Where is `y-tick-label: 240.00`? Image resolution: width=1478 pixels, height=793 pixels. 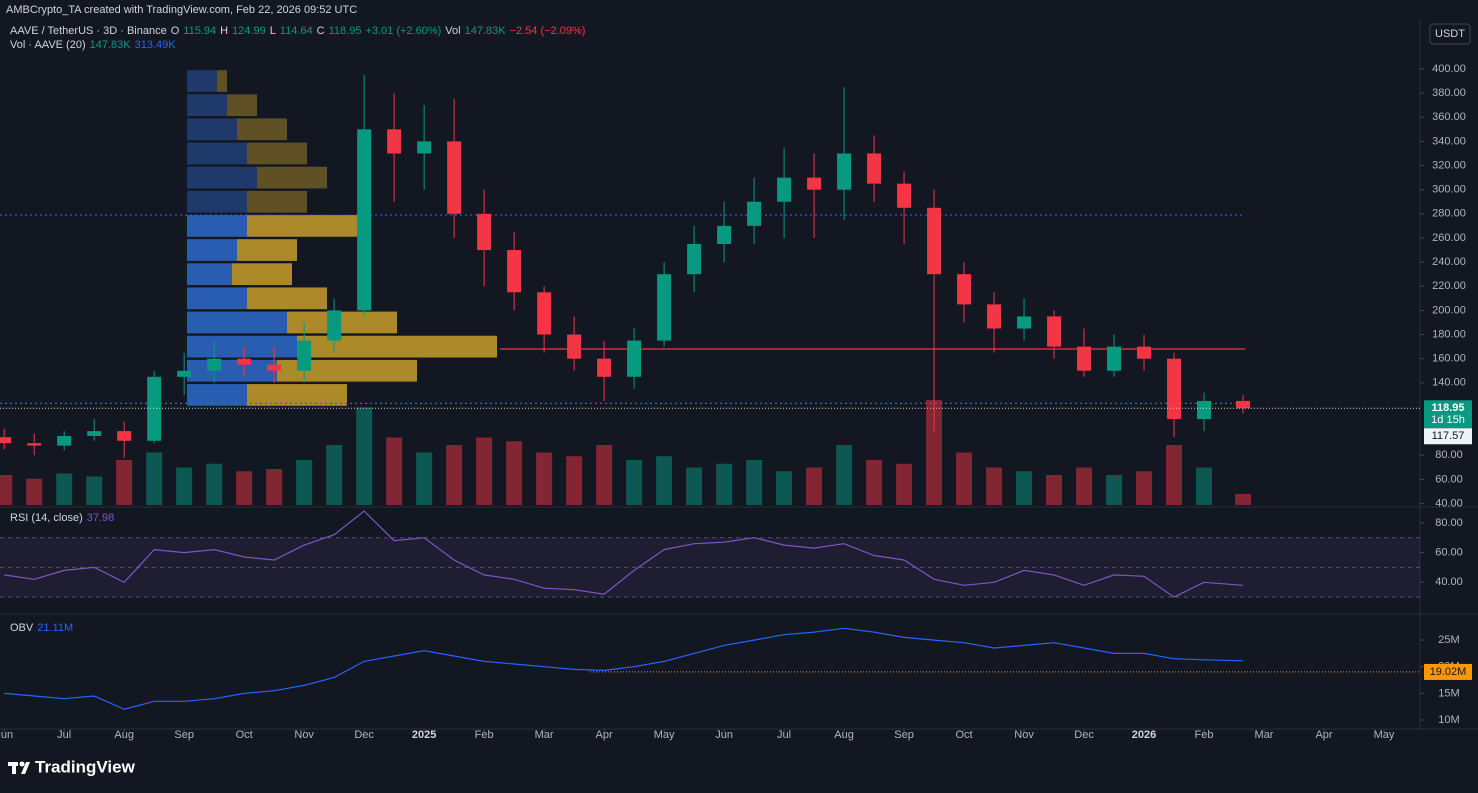
y-tick-label: 240.00 is located at coordinates (1449, 262).